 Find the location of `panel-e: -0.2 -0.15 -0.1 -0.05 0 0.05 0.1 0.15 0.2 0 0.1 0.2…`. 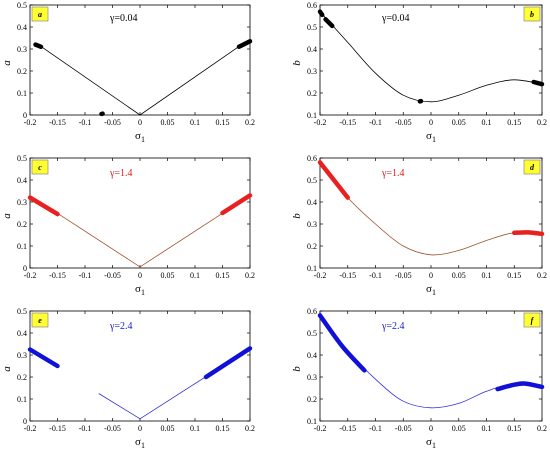

panel-e: -0.2 -0.15 -0.1 -0.05 0 0.05 0.1 0.15 0.2 0 0.1 0.2… is located at coordinates (128, 378).